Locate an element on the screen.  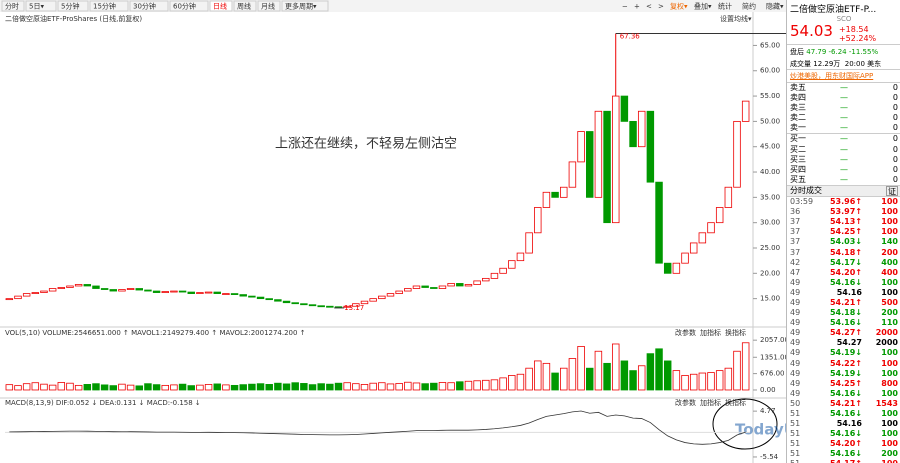
tab-label: 30分钟 is located at coordinates (144, 6).